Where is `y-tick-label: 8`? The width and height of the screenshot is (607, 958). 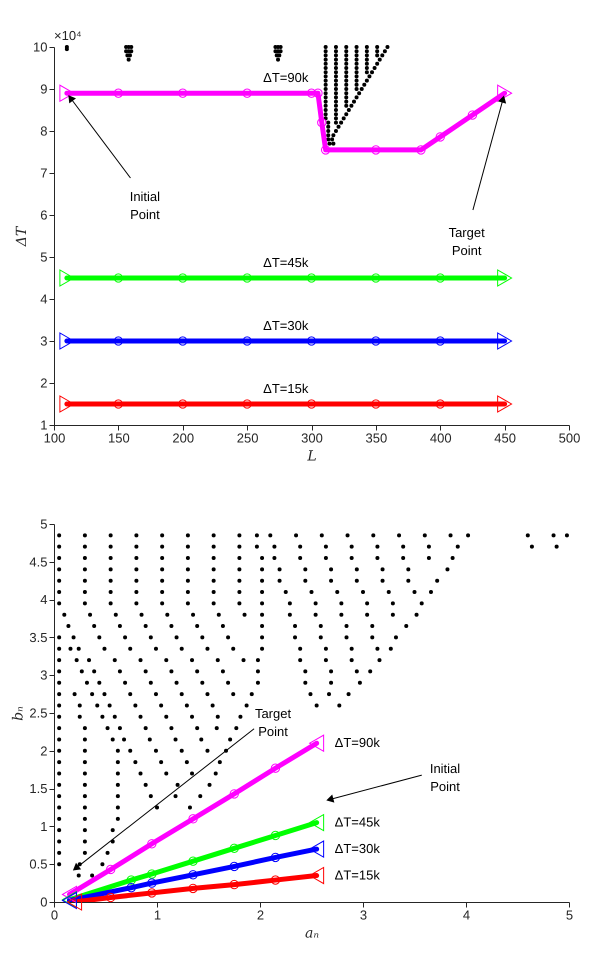 y-tick-label: 8 is located at coordinates (44, 131).